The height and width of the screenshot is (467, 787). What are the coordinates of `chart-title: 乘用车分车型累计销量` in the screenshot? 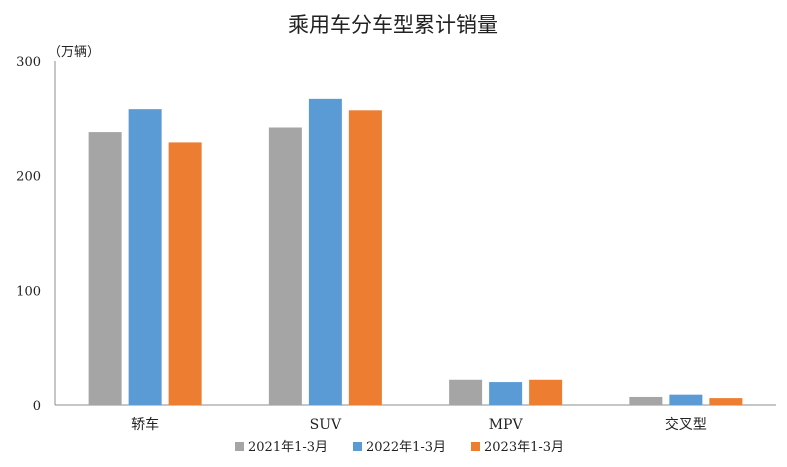 It's located at (393, 25).